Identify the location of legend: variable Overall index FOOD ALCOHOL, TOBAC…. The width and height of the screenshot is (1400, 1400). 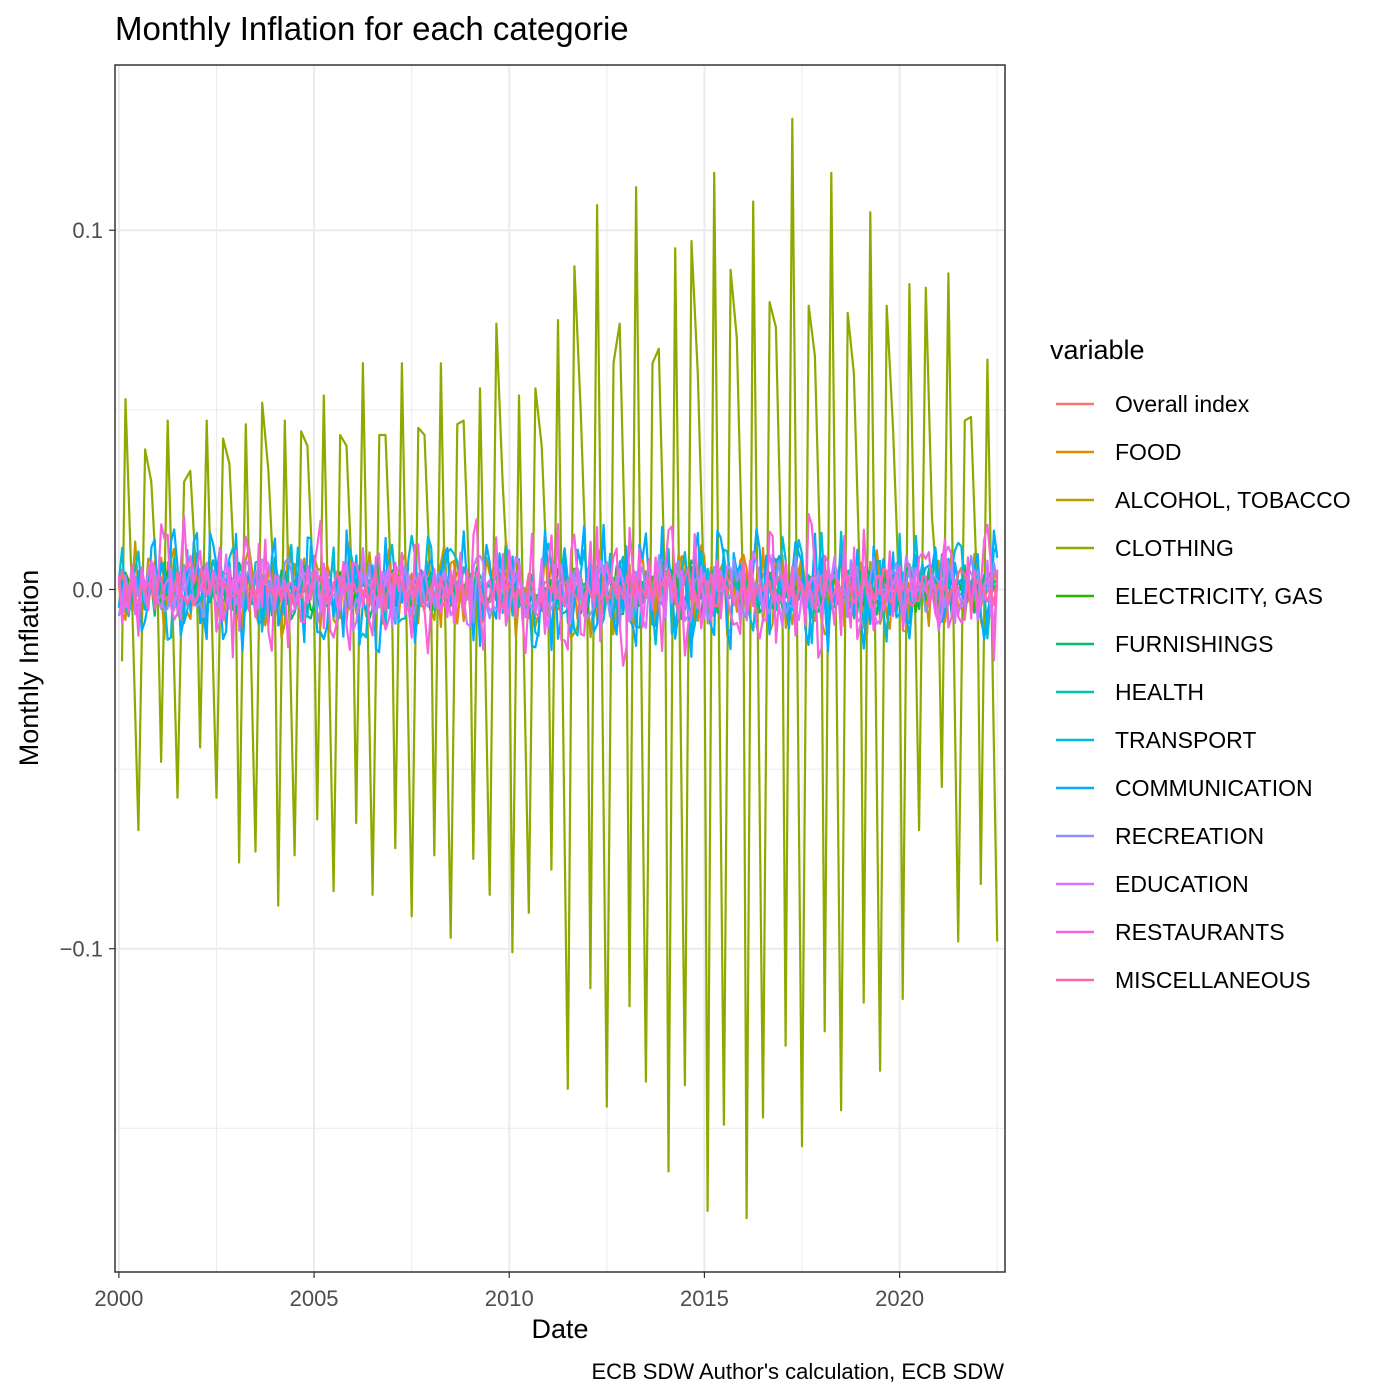
(1200, 664).